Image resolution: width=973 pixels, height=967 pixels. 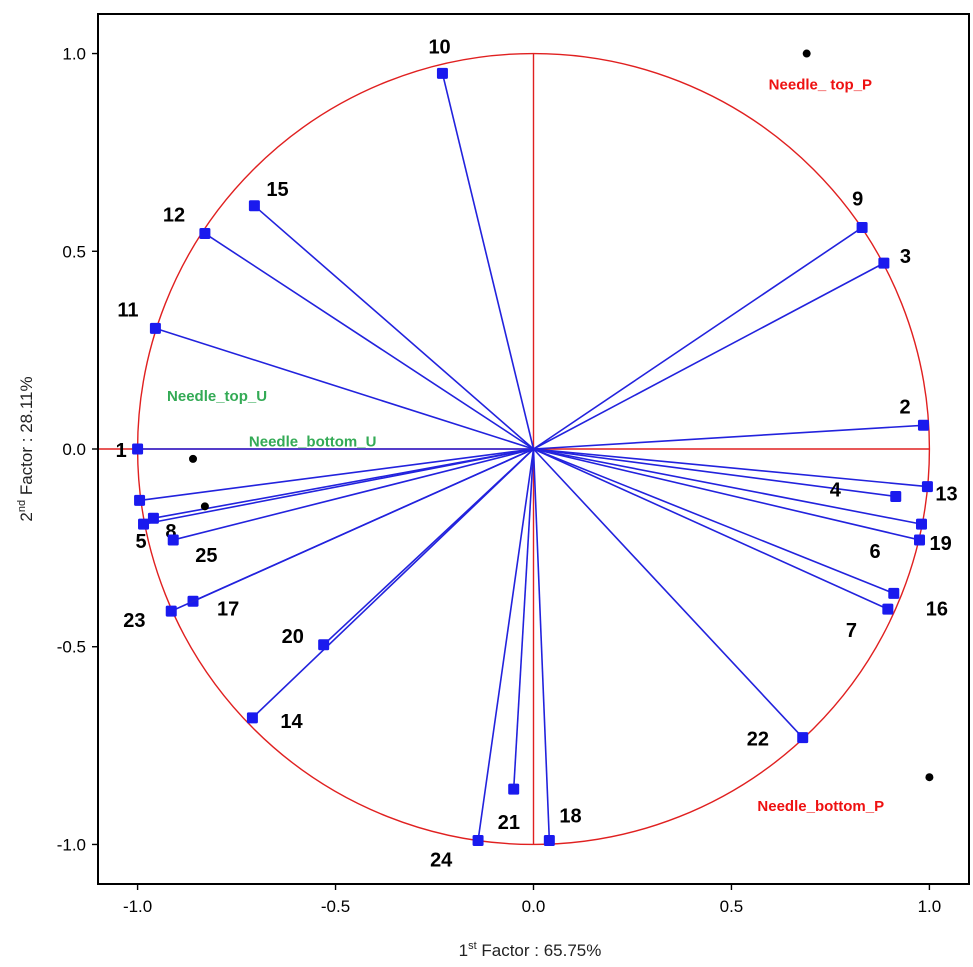 I want to click on x-tick-label-1: -0.5, so click(x=335, y=906).